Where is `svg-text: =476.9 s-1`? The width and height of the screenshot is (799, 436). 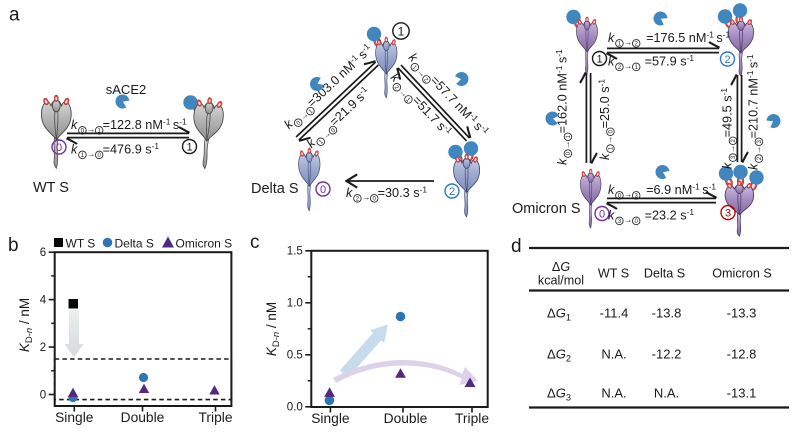 svg-text: =476.9 s-1 is located at coordinates (131, 148).